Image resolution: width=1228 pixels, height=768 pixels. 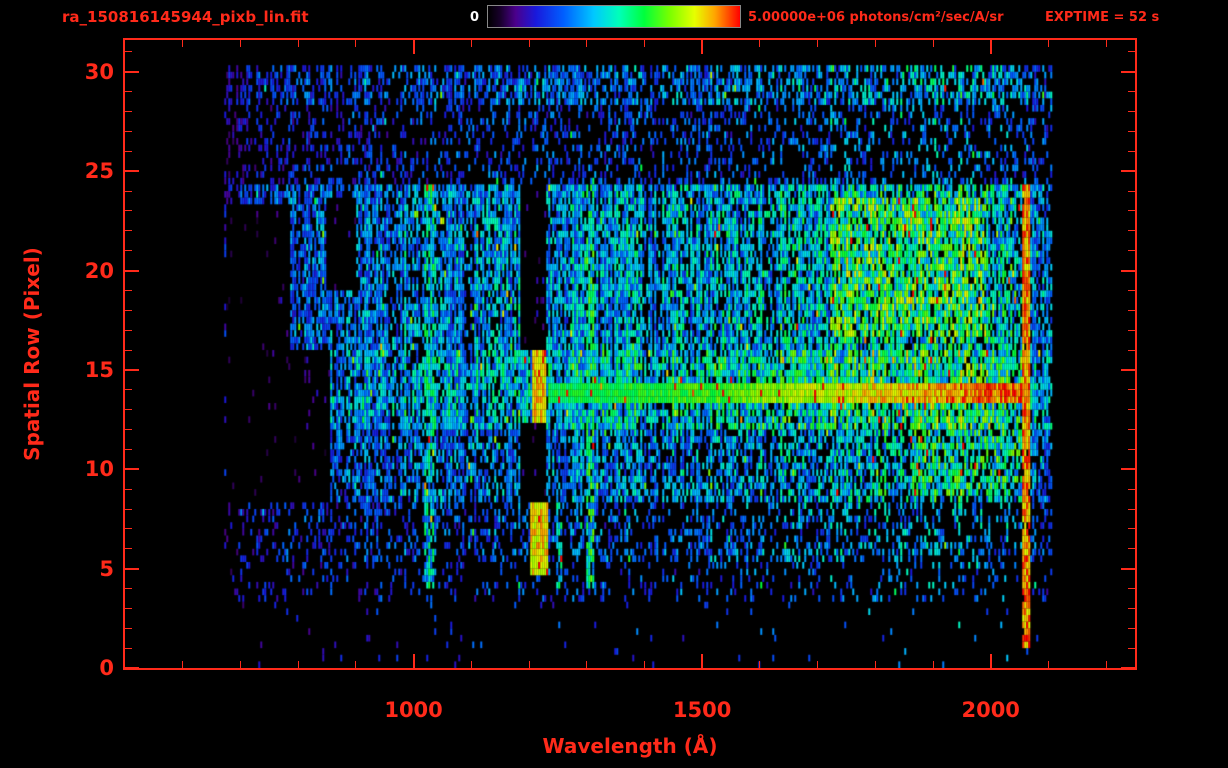 What do you see at coordinates (876, 17) in the screenshot?
I see `colorbar-max-label: 5.00000e+06 photons/cm²/sec/A/sr` at bounding box center [876, 17].